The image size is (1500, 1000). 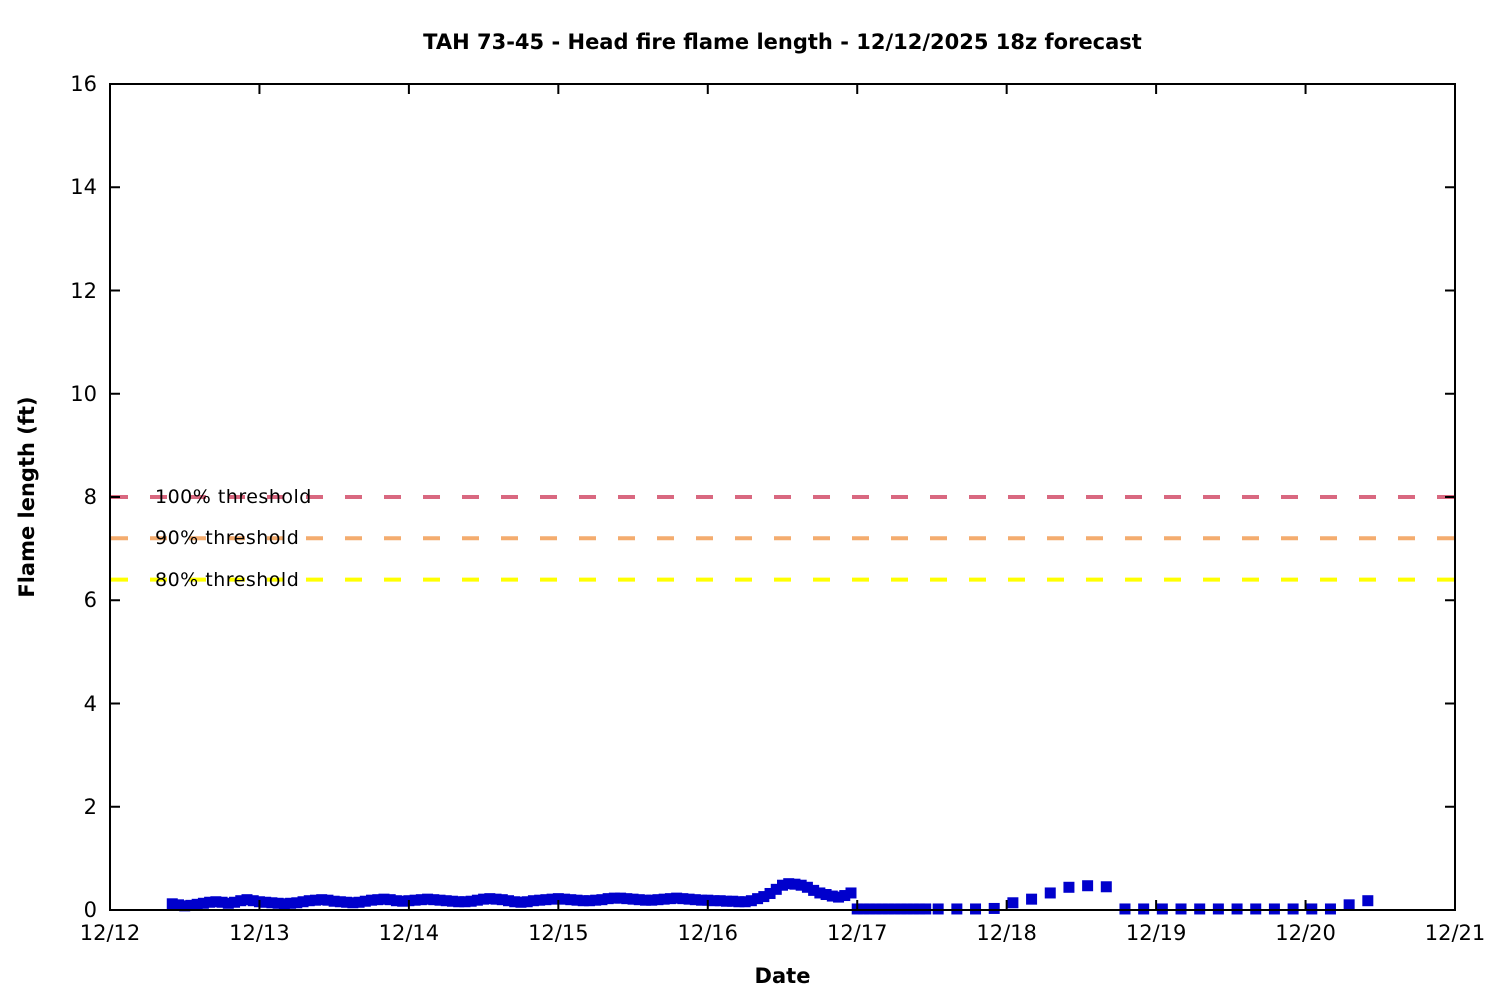 What do you see at coordinates (90, 600) in the screenshot?
I see `y-tick-label: 6` at bounding box center [90, 600].